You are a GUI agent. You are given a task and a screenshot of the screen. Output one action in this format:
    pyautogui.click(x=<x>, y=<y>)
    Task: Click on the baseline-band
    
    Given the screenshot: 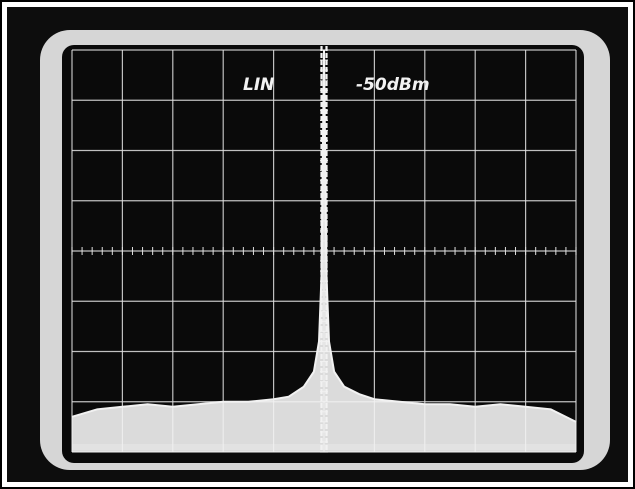 What is the action you would take?
    pyautogui.click(x=324, y=447)
    